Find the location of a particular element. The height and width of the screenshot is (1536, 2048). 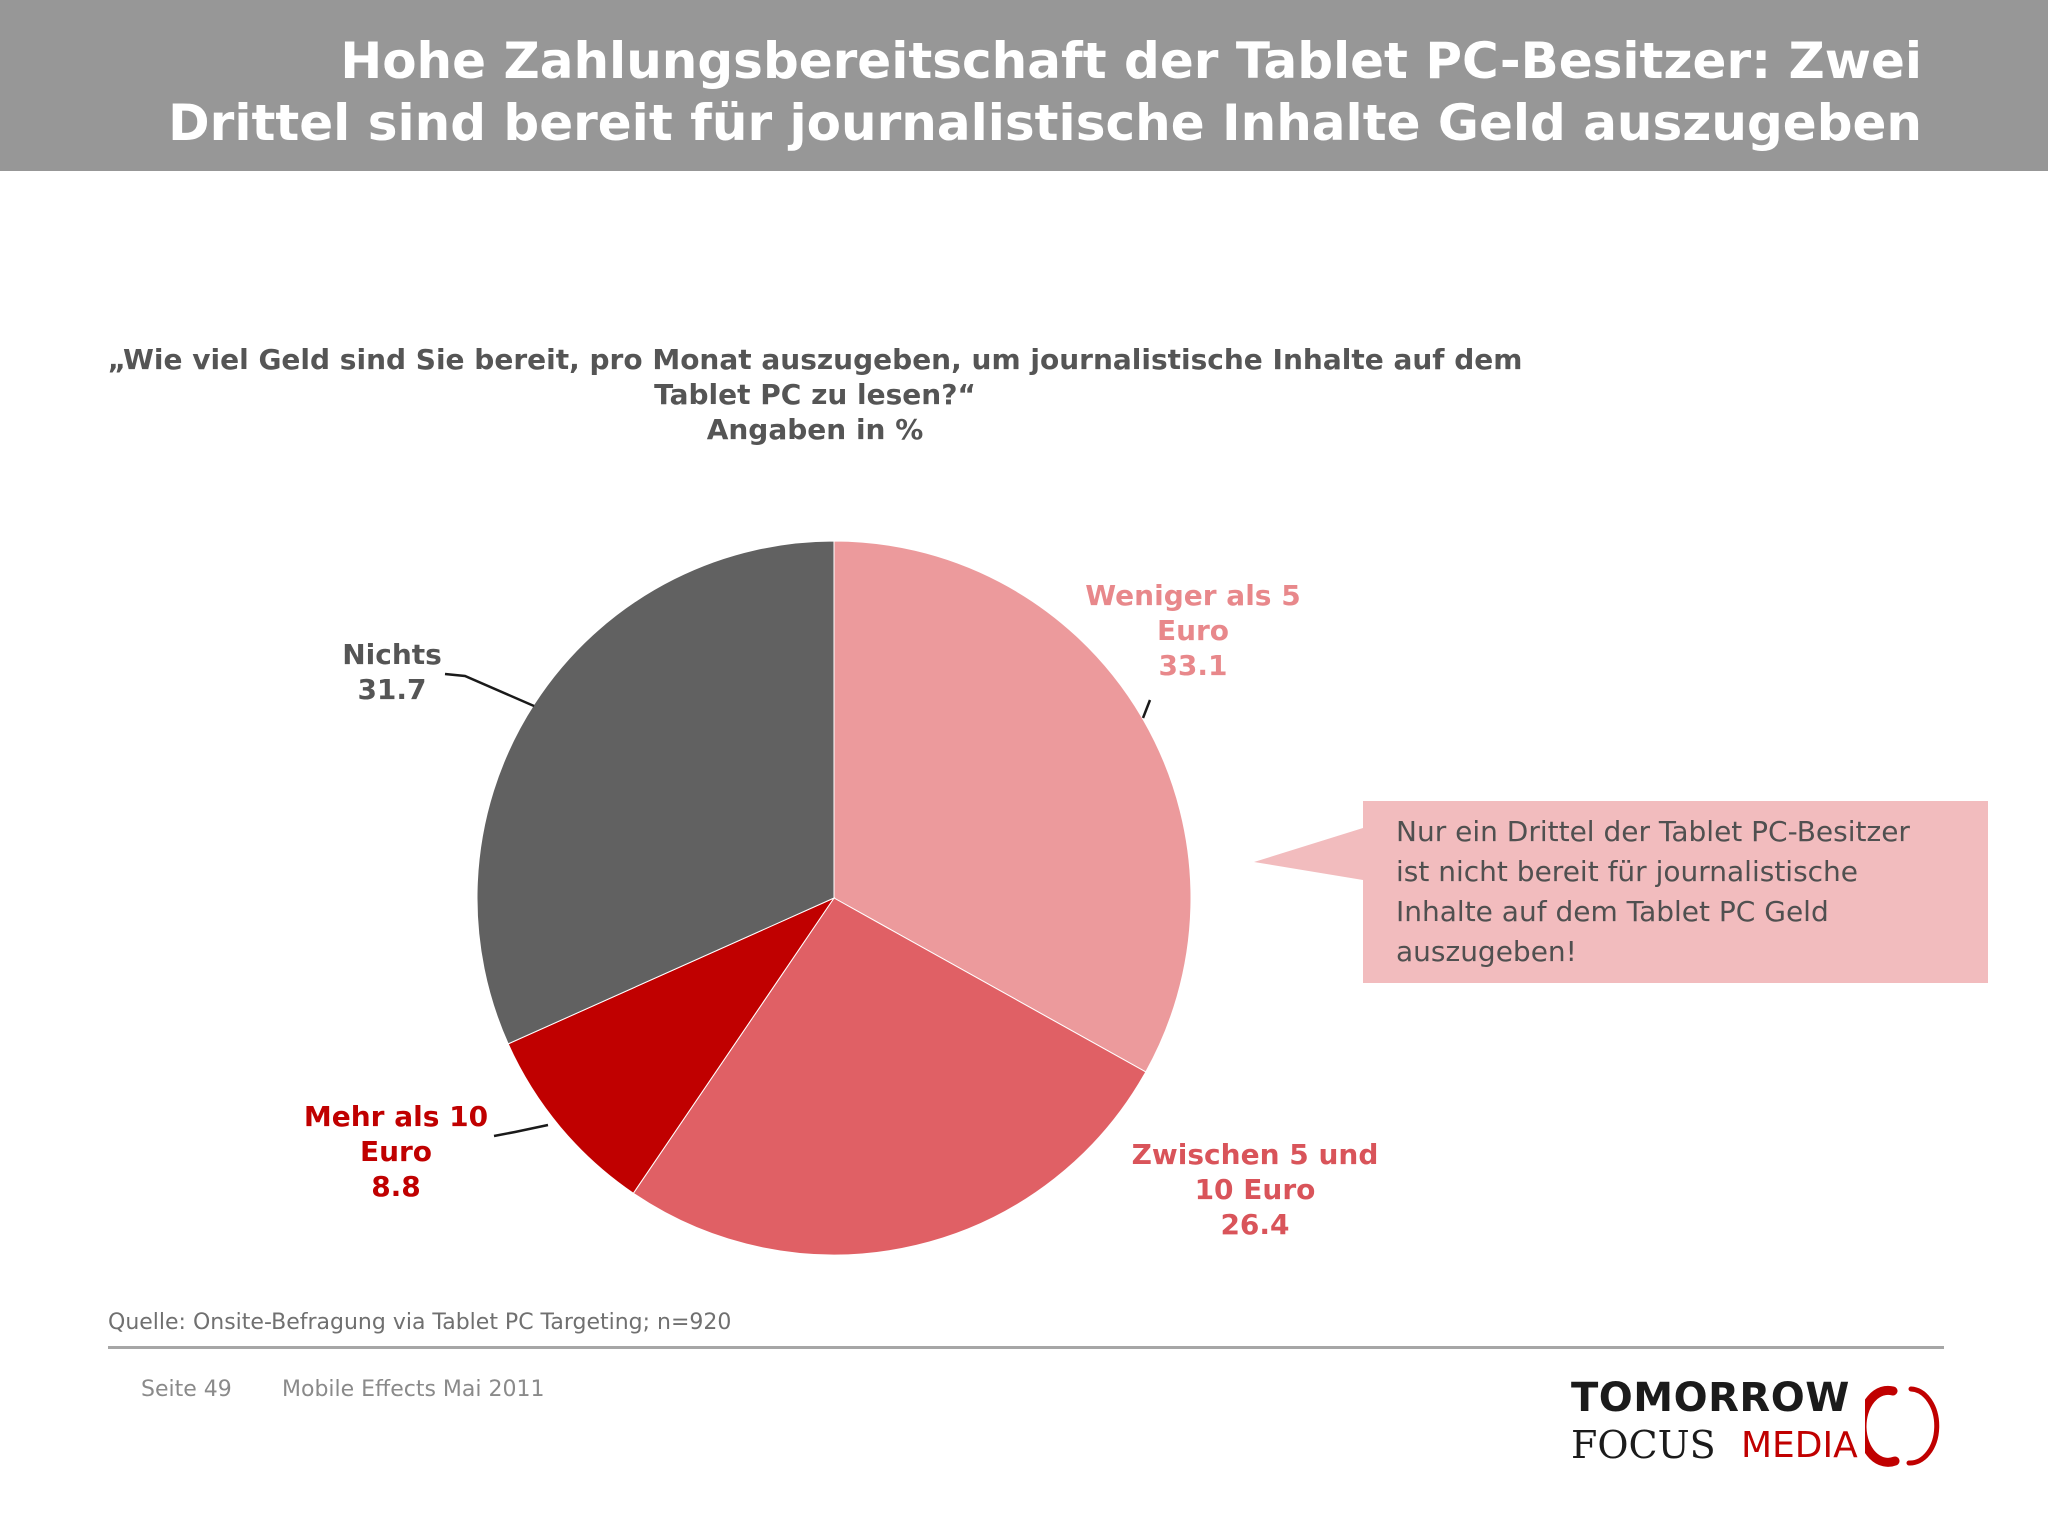

slice-value-label: 26.4 is located at coordinates (1254, 1224).